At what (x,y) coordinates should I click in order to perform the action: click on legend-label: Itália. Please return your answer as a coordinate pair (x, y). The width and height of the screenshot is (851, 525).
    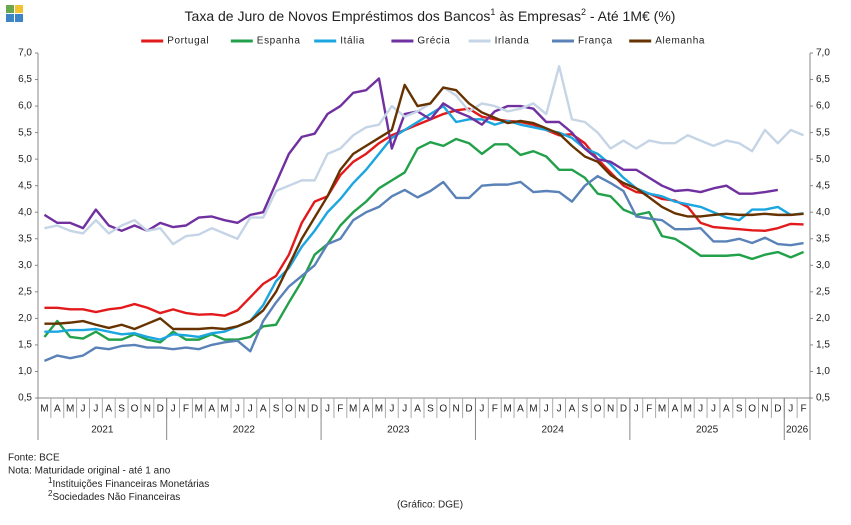
    Looking at the image, I should click on (352, 41).